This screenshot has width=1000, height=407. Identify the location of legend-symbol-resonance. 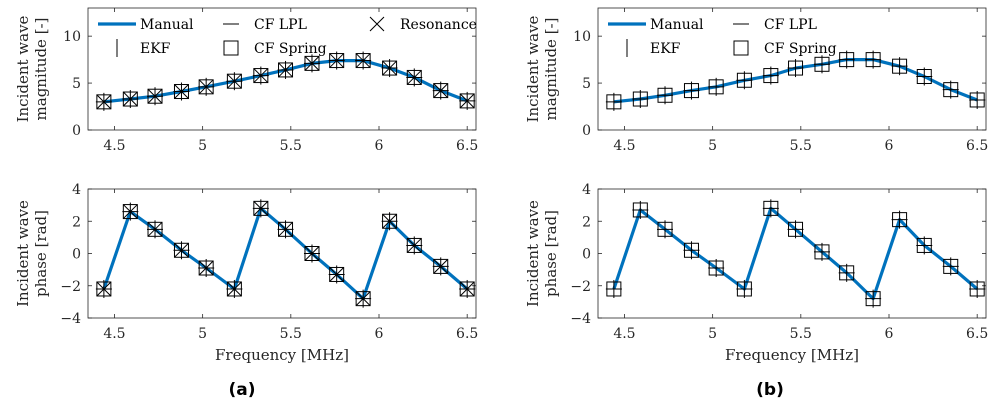
(377, 24).